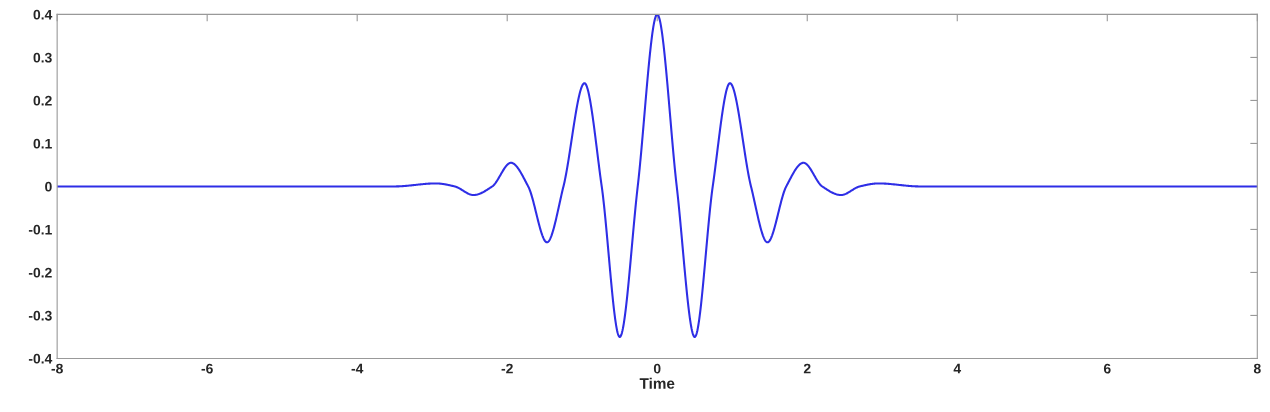 The width and height of the screenshot is (1270, 412). I want to click on y-tick-label: -0.1, so click(40, 229).